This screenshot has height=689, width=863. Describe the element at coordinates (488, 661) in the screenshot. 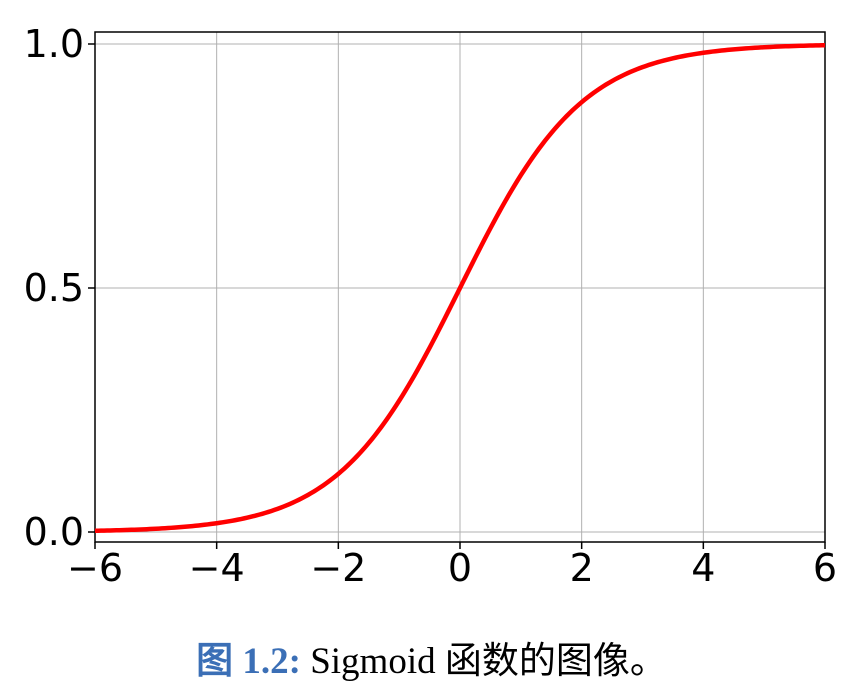

I see `caption-text: Sigmoid 函数的图像。` at that location.